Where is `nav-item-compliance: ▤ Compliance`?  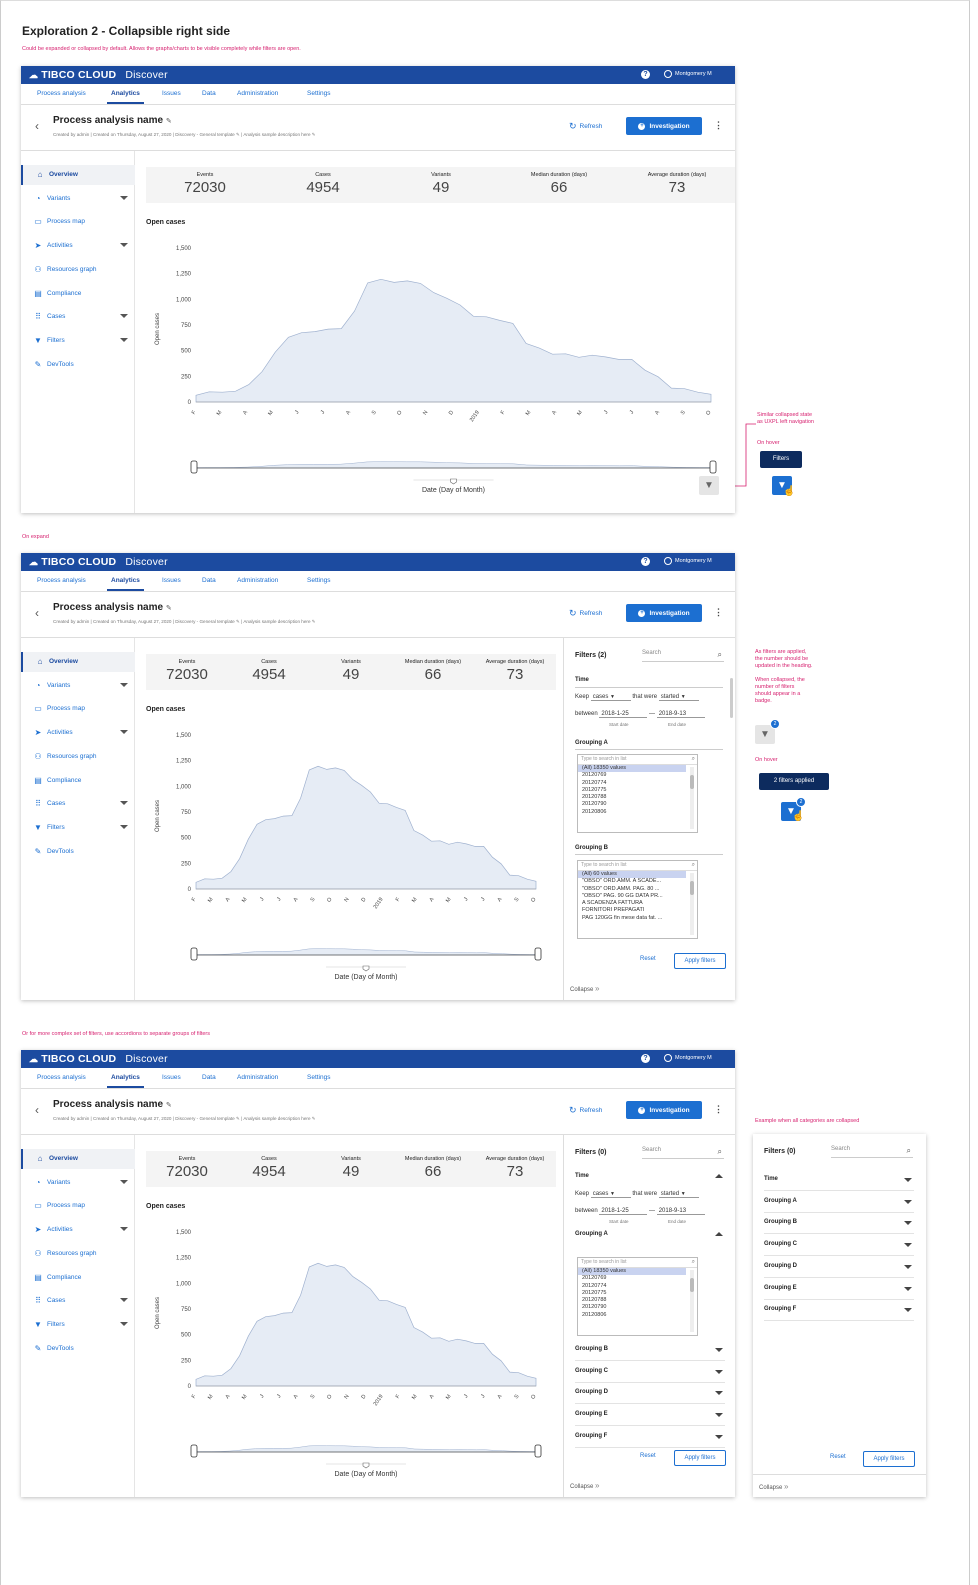 nav-item-compliance: ▤ Compliance is located at coordinates (77, 294).